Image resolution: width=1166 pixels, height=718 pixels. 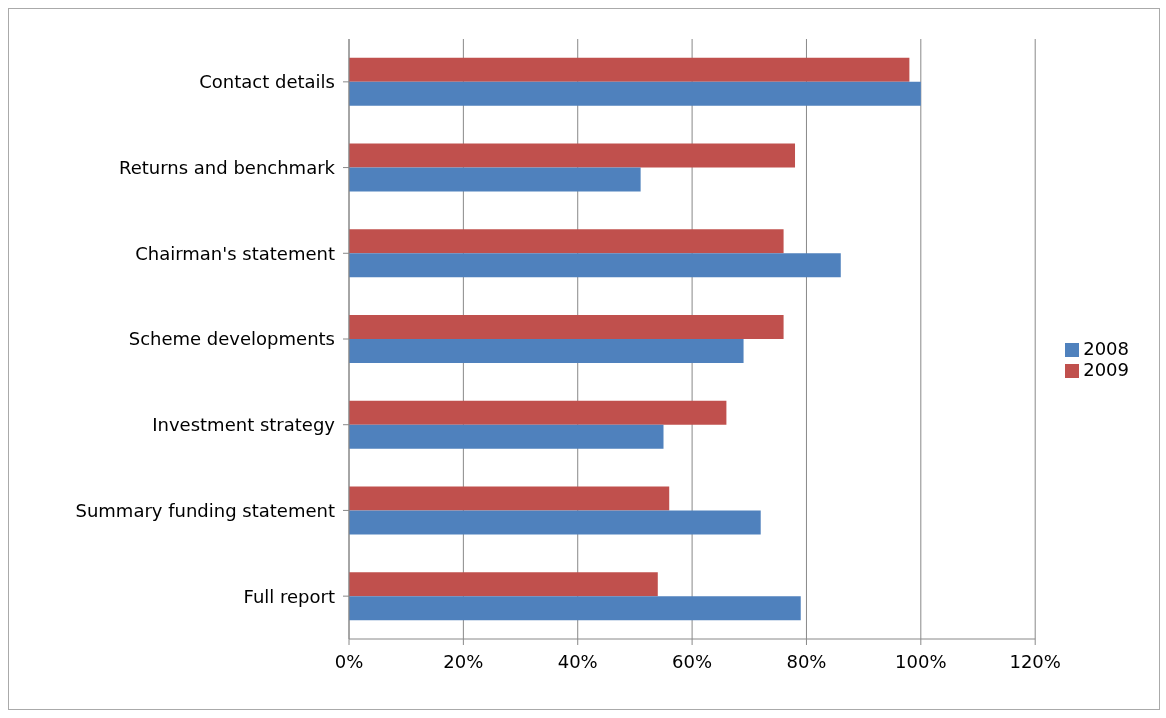 What do you see at coordinates (349, 661) in the screenshot?
I see `x-tick-label: 0%` at bounding box center [349, 661].